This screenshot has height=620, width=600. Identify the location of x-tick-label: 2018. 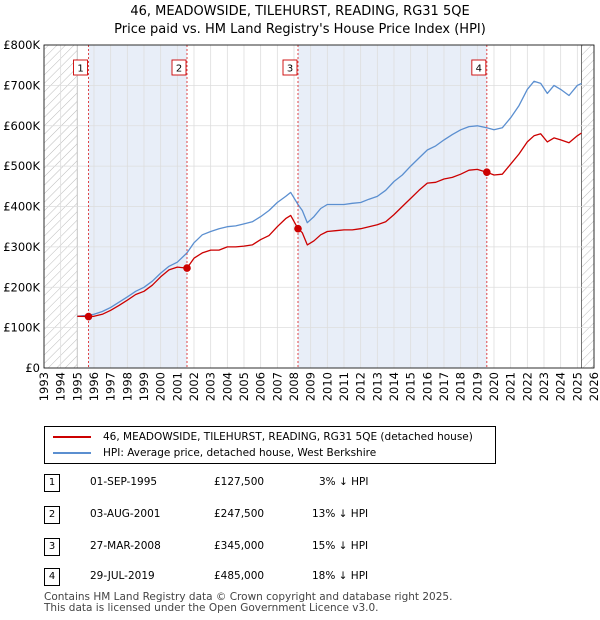
(461, 386).